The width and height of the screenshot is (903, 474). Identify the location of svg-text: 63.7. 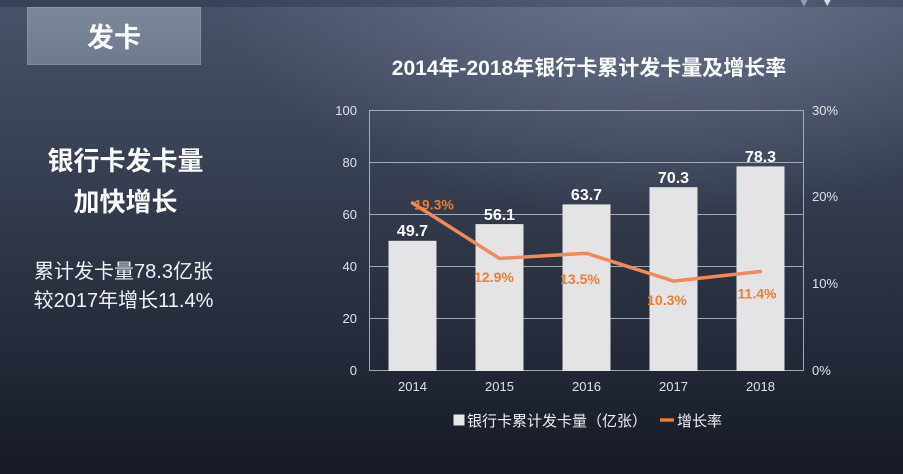
(586, 195).